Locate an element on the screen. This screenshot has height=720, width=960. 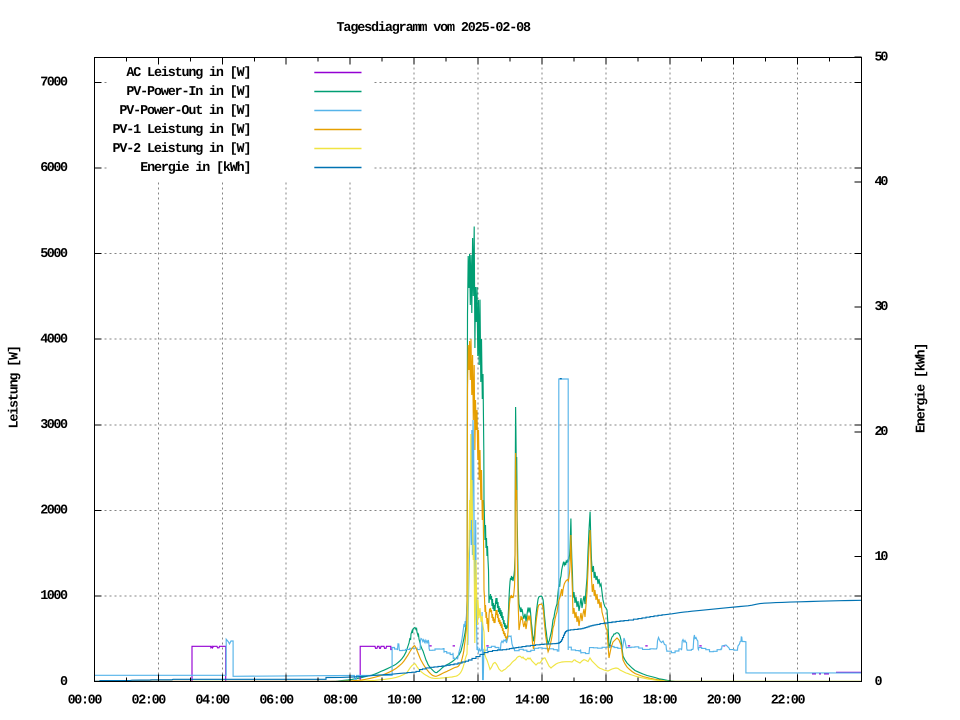
svg-text: 40 is located at coordinates (882, 182).